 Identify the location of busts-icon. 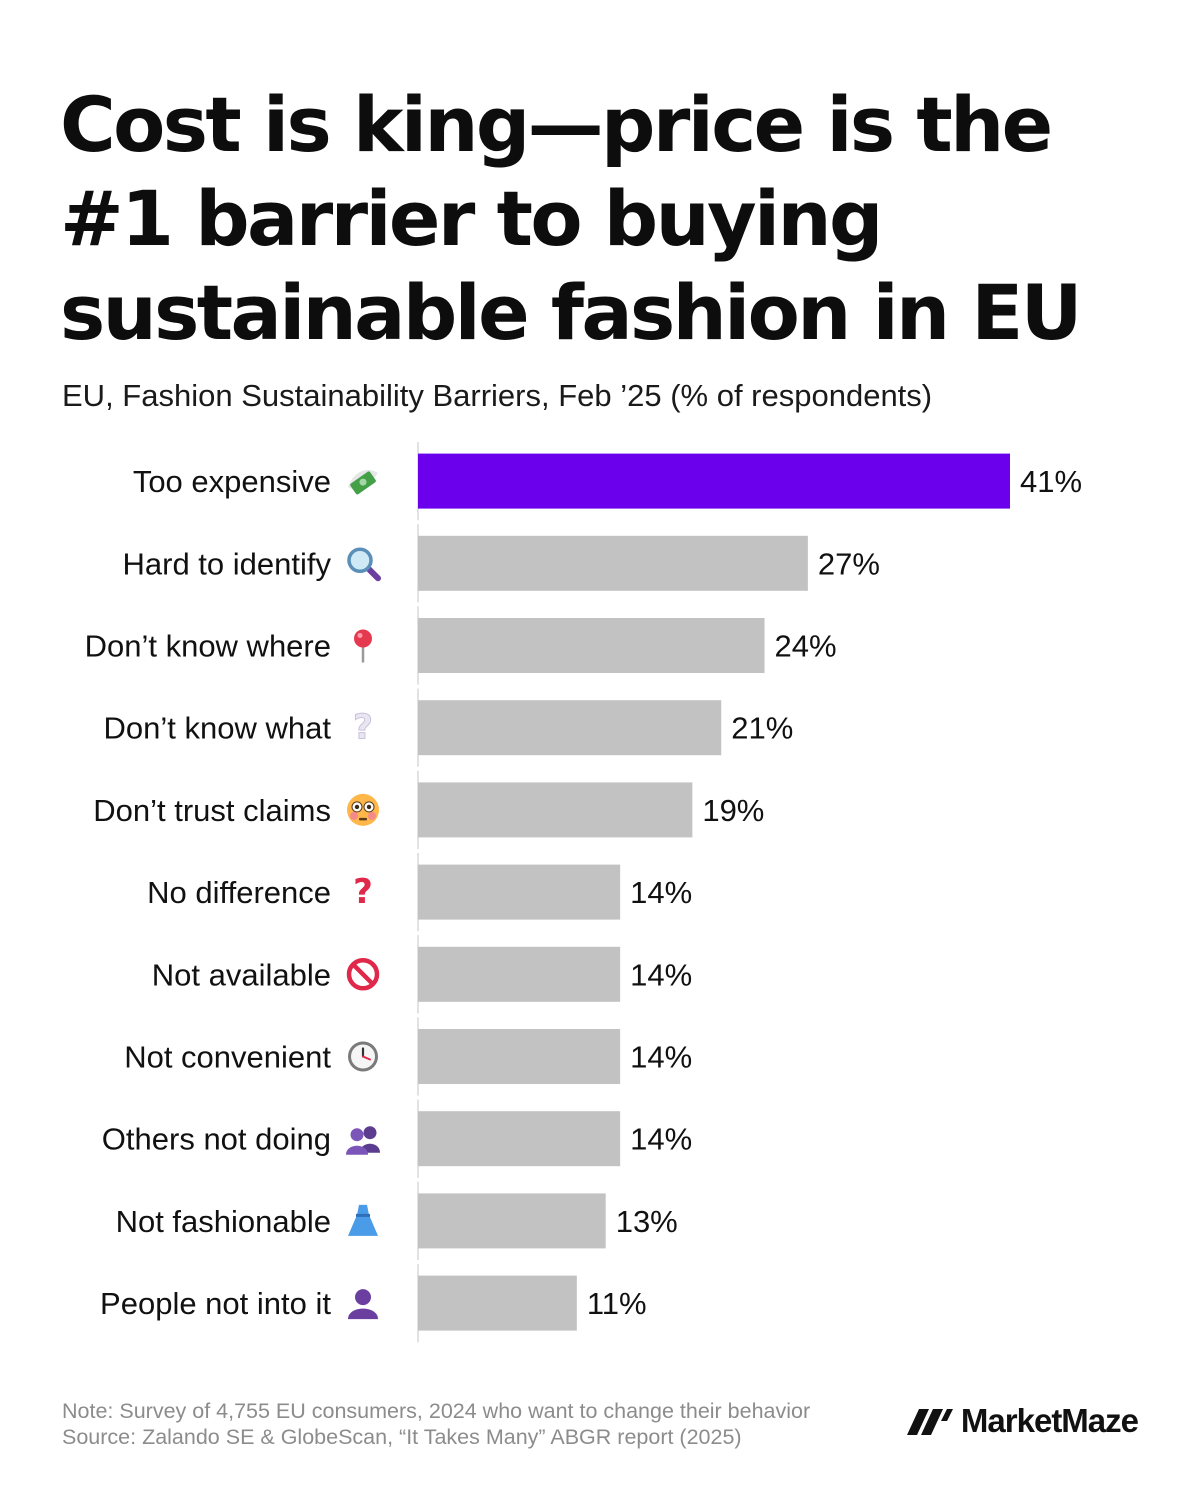
(363, 1140).